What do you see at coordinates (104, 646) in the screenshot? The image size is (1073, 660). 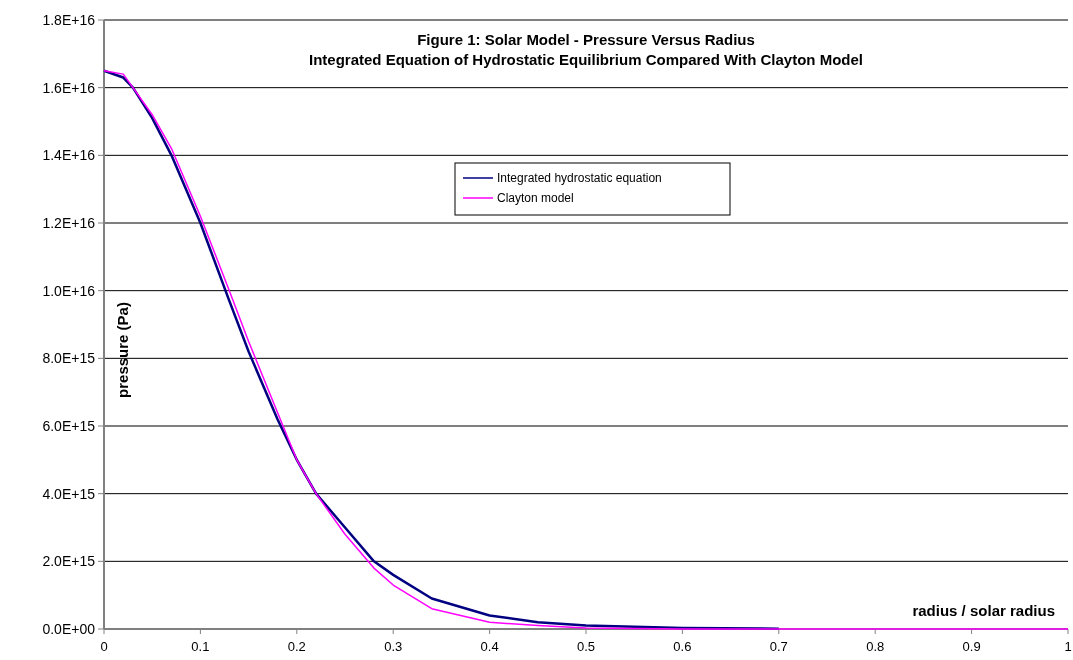 I see `x-tick-label: 0` at bounding box center [104, 646].